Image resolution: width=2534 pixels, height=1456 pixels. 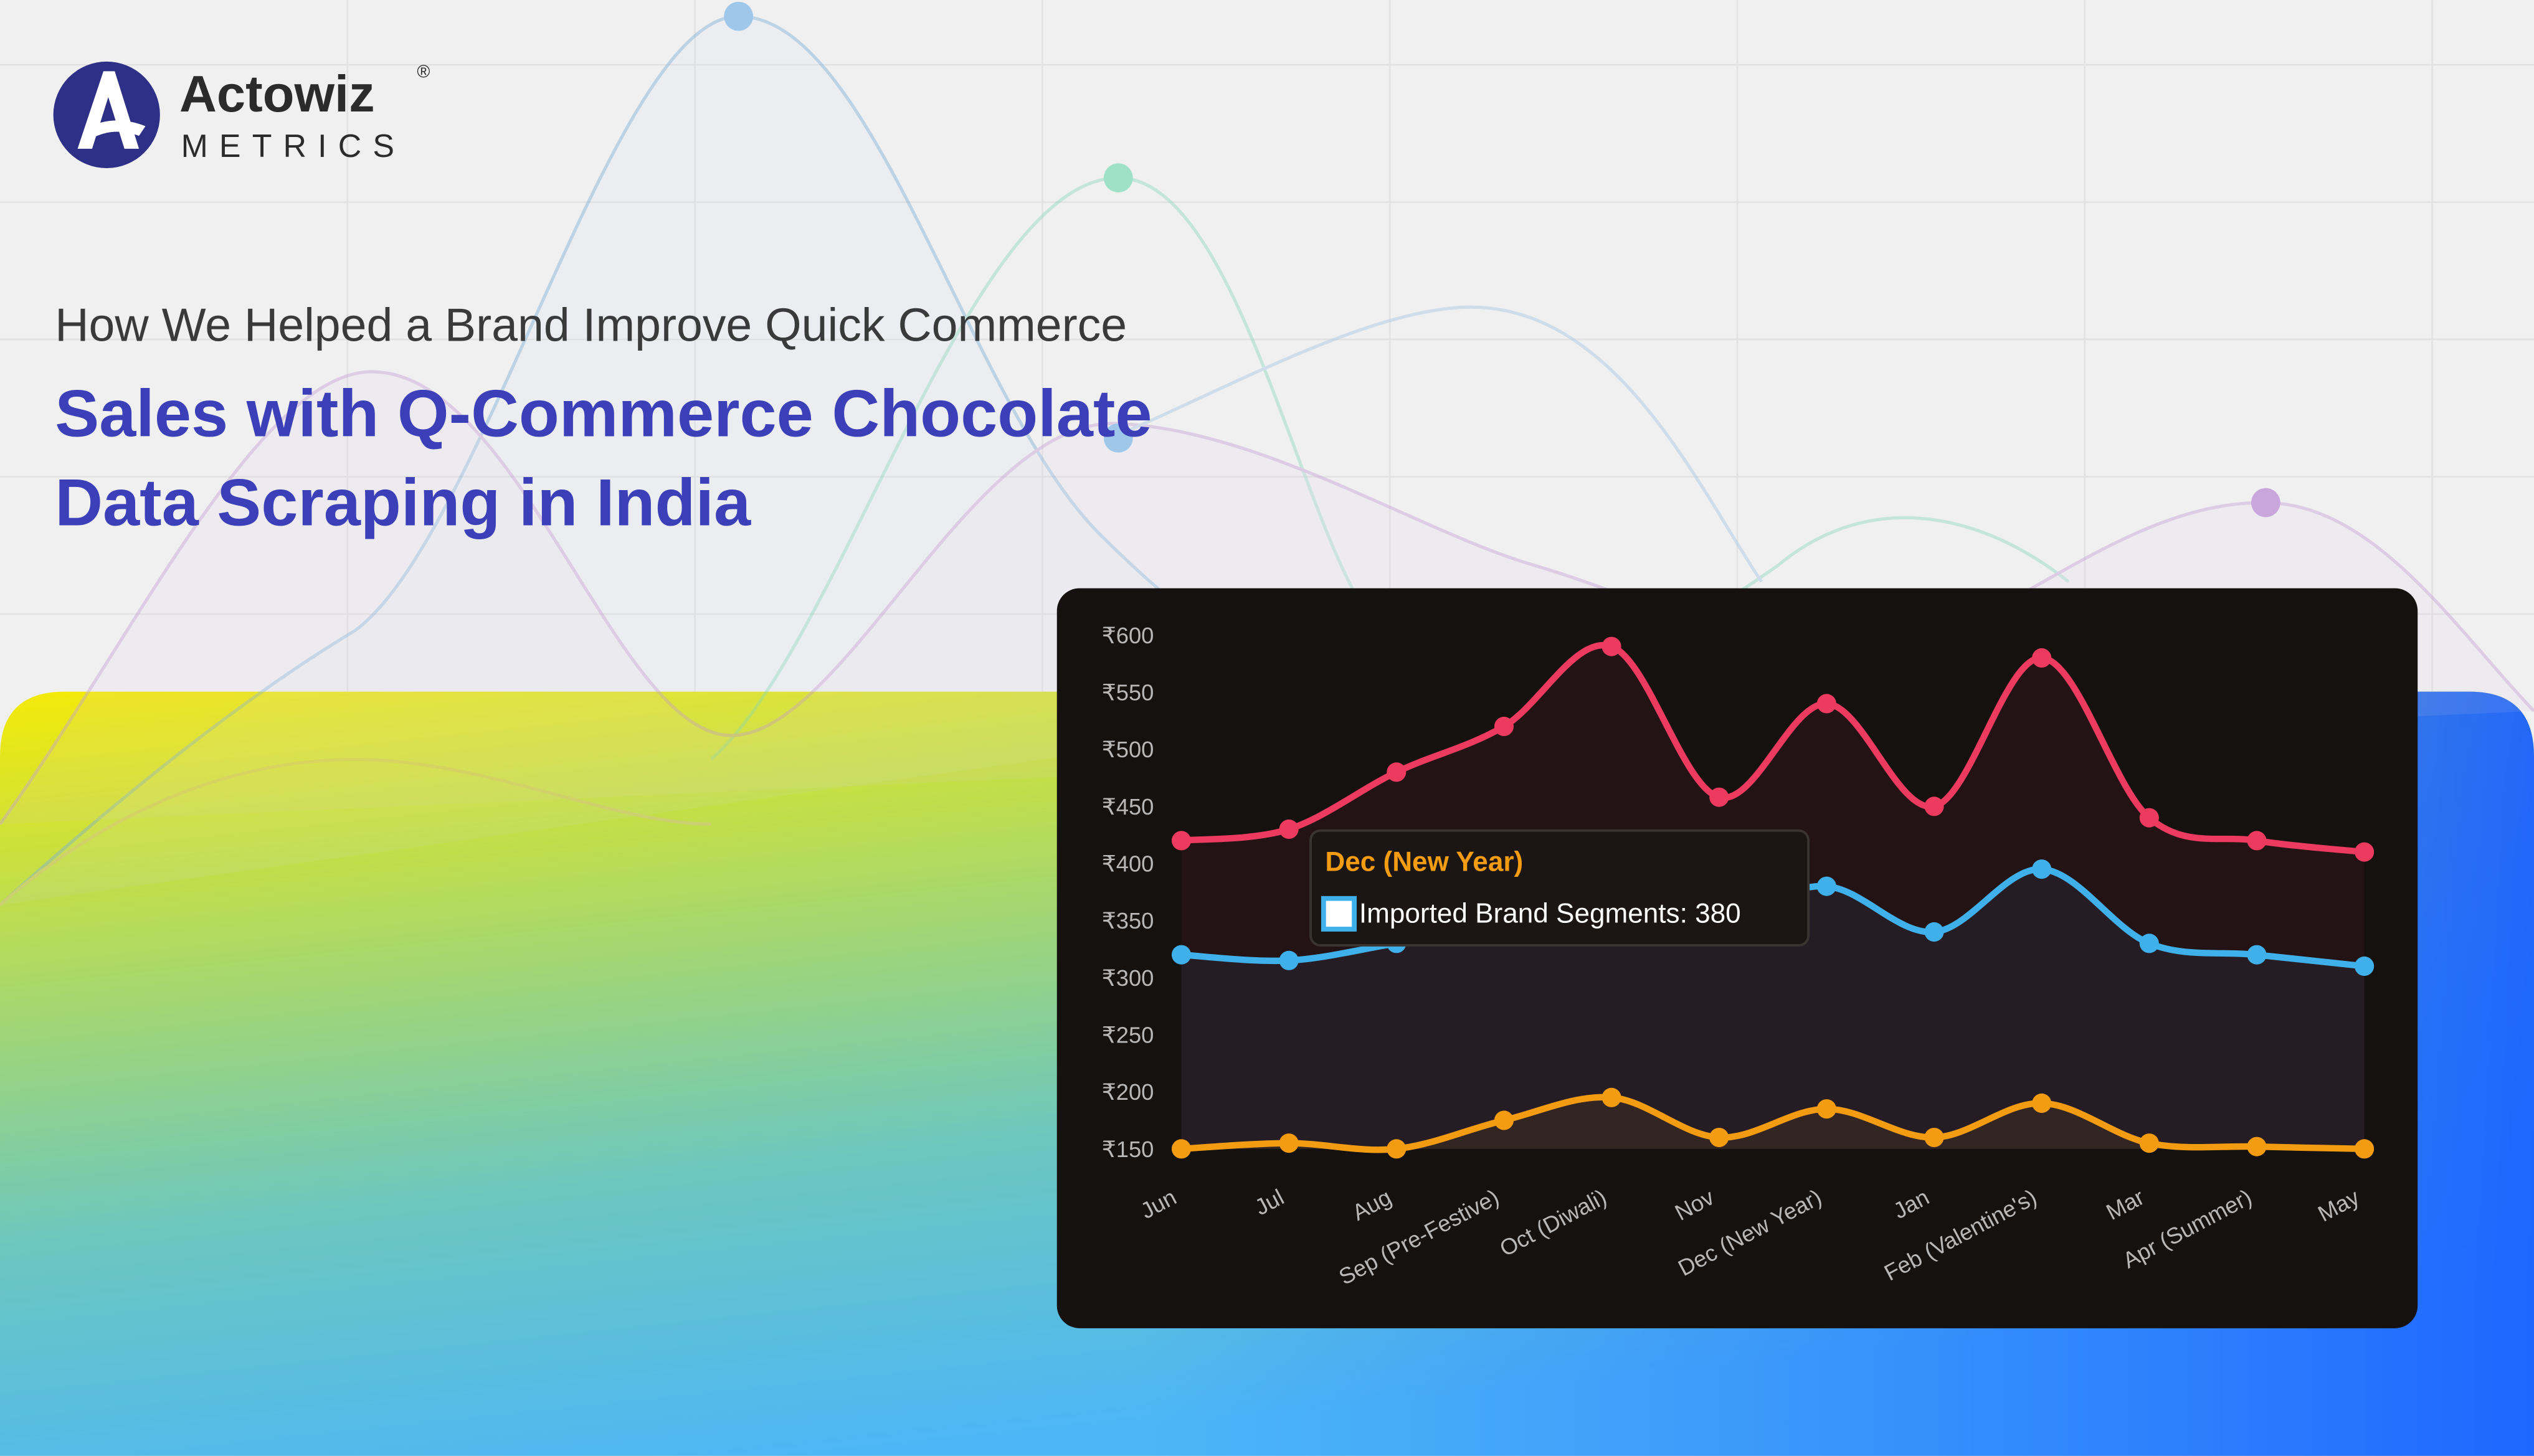 What do you see at coordinates (1128, 692) in the screenshot?
I see `y-tick-label: ₹550` at bounding box center [1128, 692].